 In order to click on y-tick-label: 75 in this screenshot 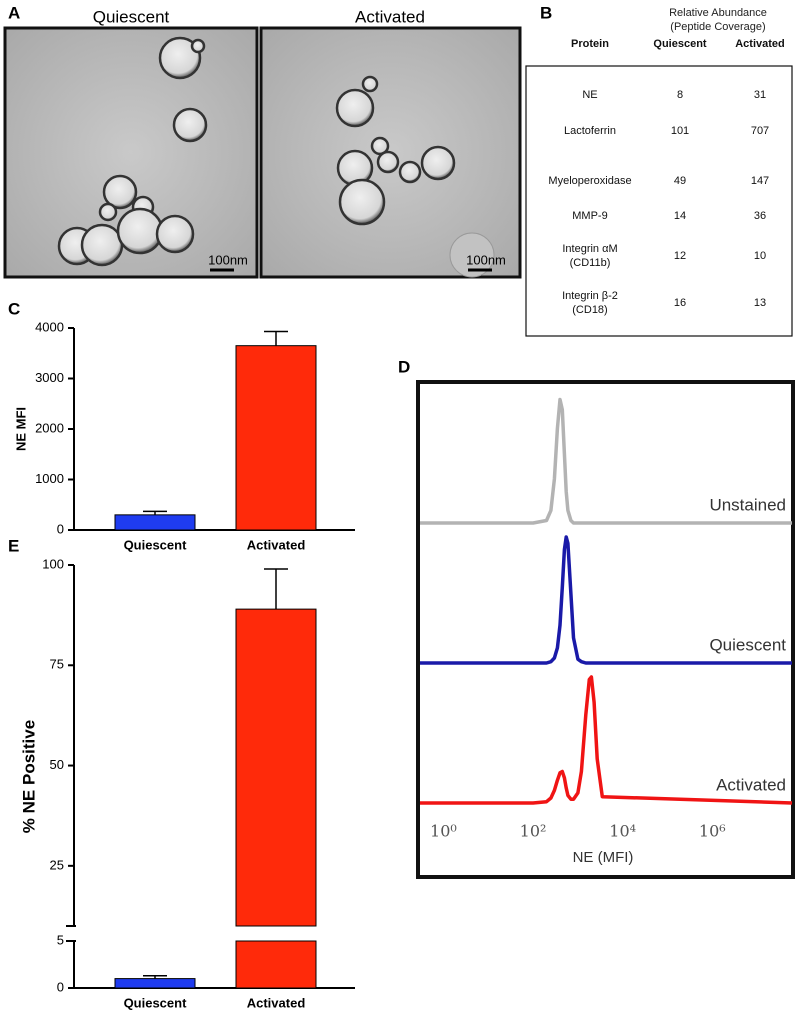, I will do `click(57, 664)`.